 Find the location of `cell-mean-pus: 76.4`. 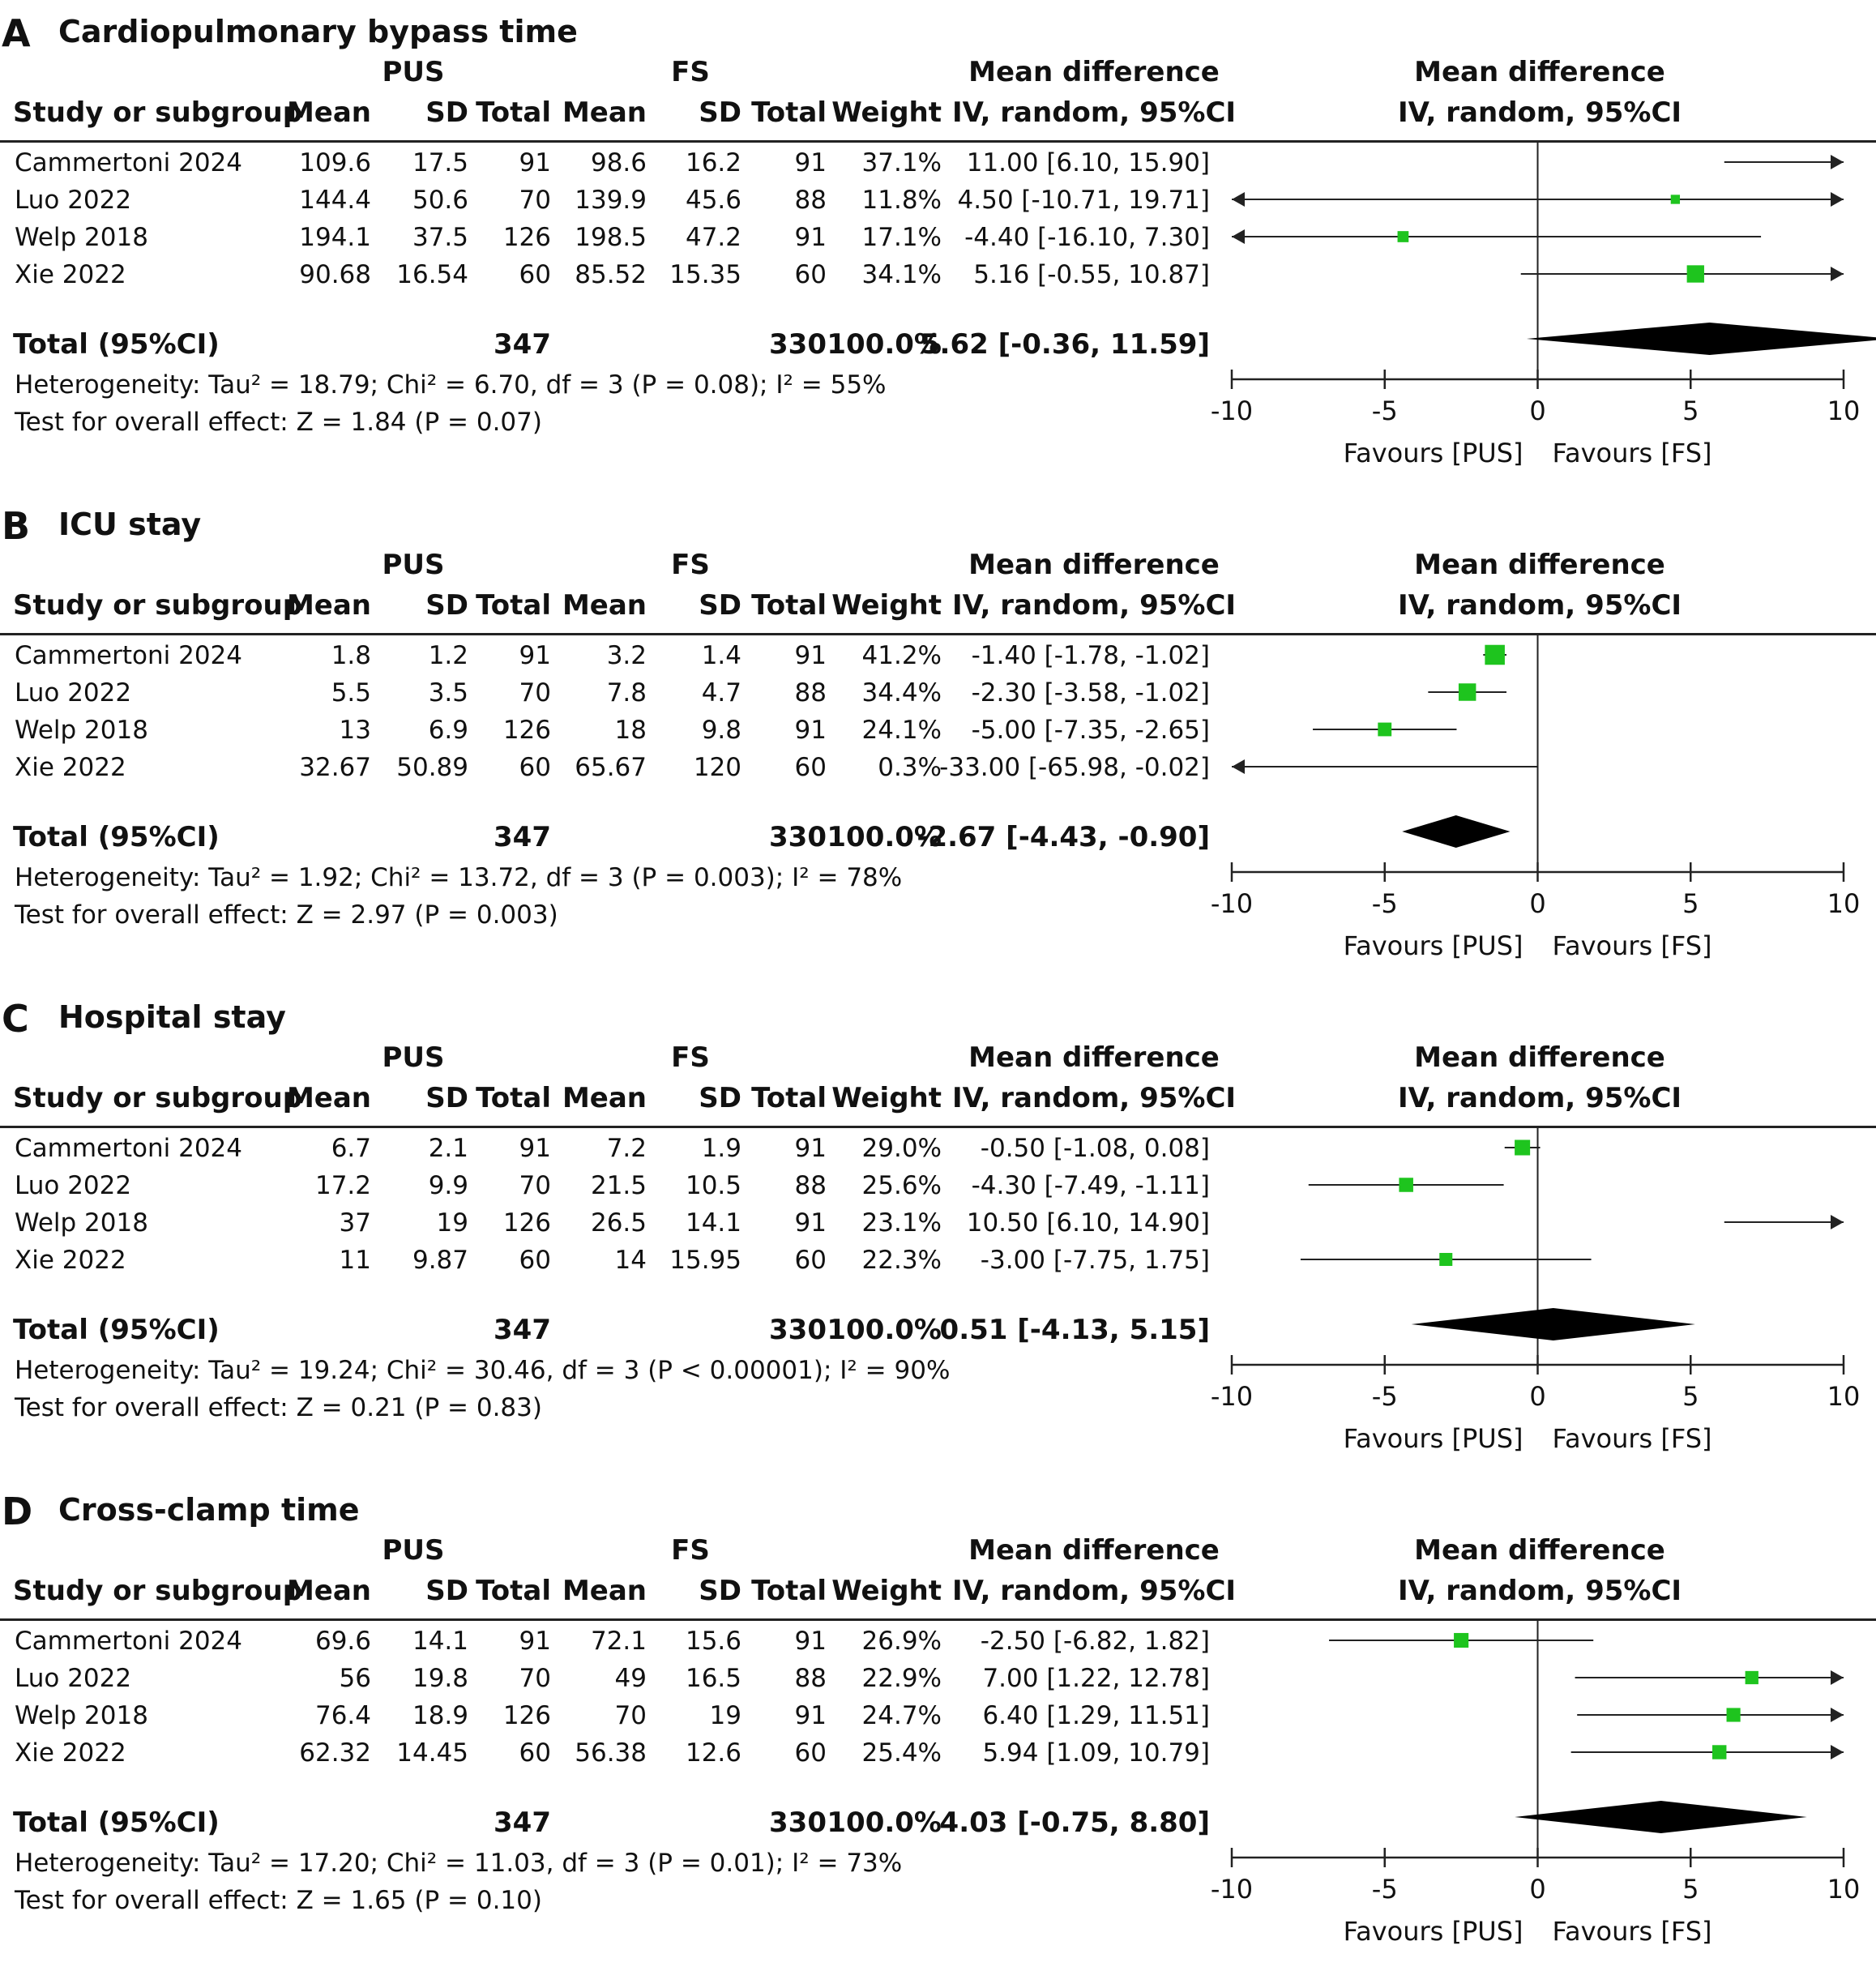

cell-mean-pus: 76.4 is located at coordinates (342, 1715).